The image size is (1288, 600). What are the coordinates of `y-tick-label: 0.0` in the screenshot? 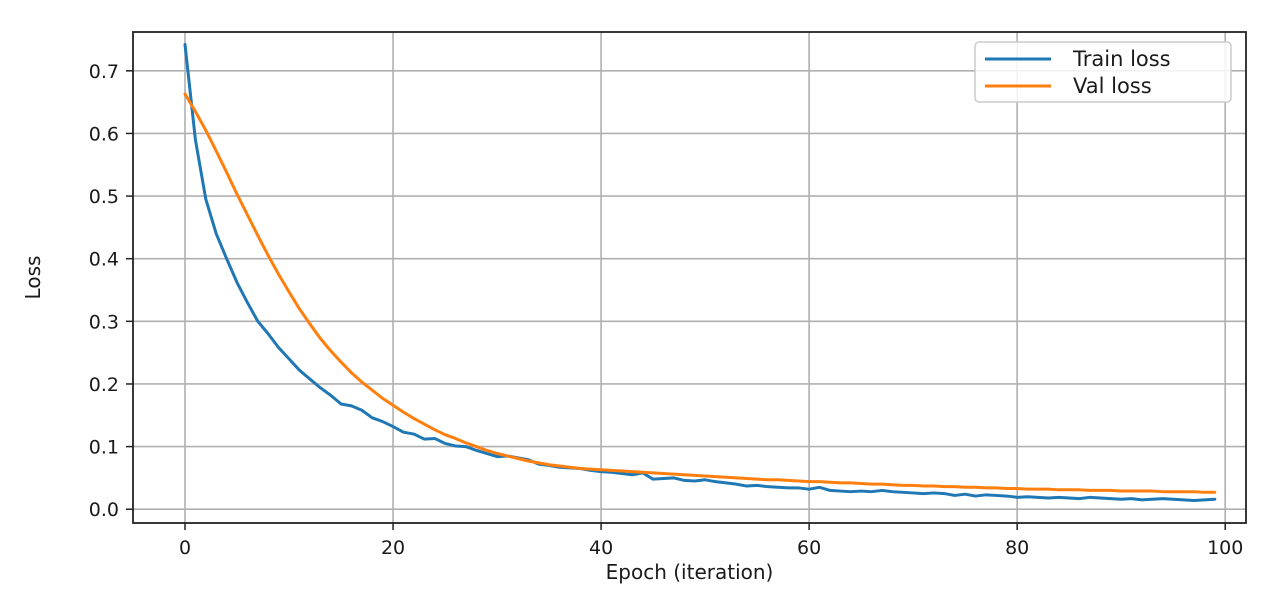 It's located at (104, 510).